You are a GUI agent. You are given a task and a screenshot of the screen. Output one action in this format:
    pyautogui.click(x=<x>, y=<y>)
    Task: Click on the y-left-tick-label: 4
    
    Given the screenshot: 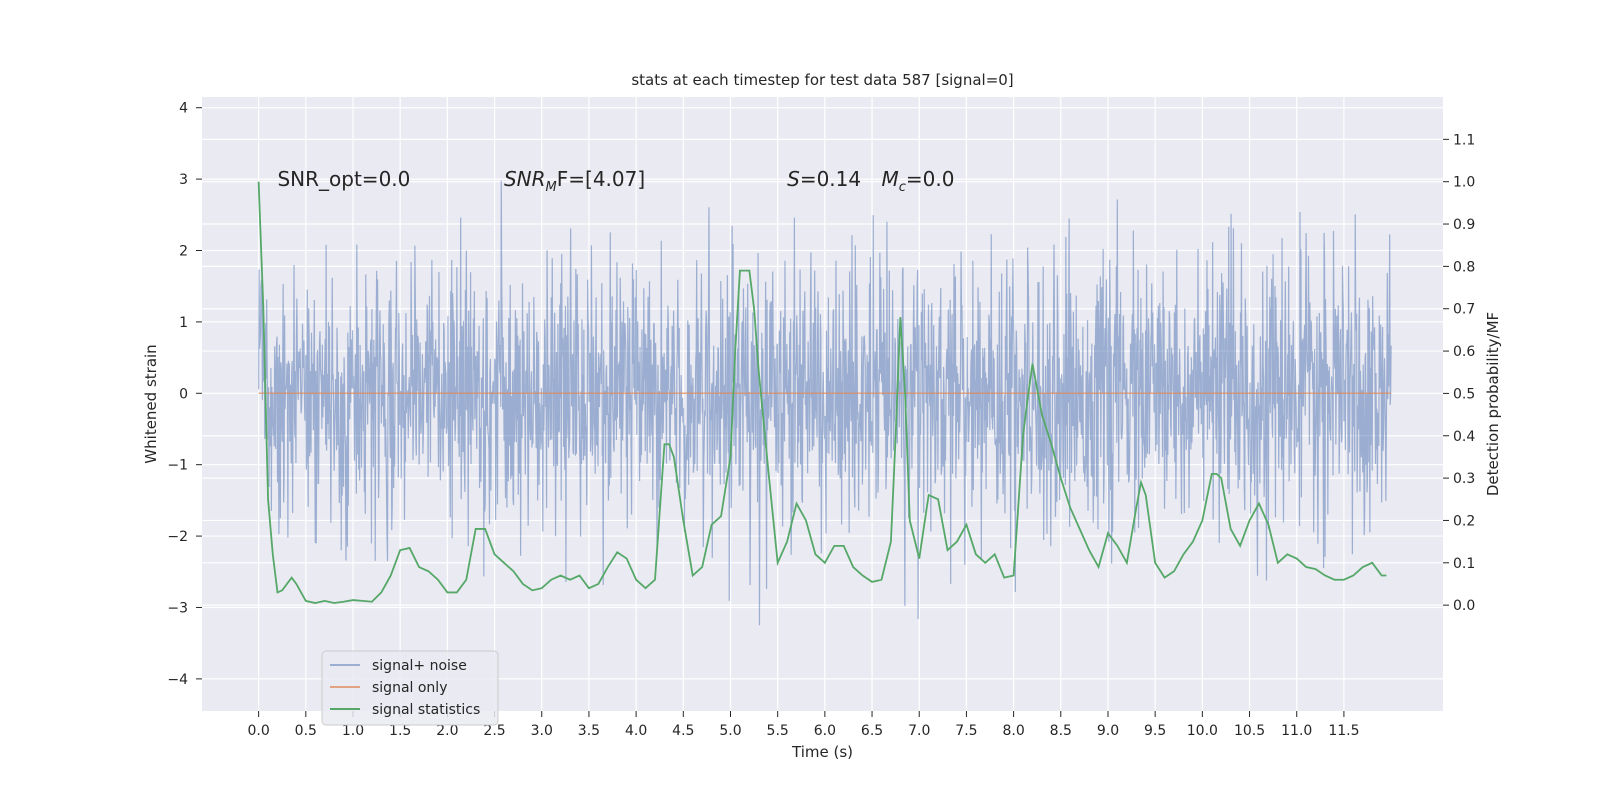 What is the action you would take?
    pyautogui.click(x=183, y=109)
    